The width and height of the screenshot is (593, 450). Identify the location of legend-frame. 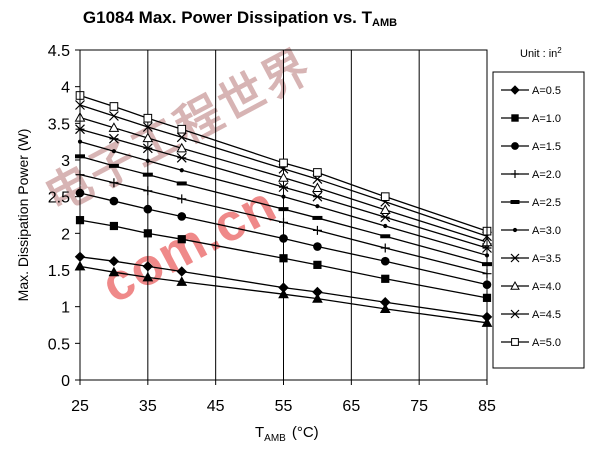
(538, 220).